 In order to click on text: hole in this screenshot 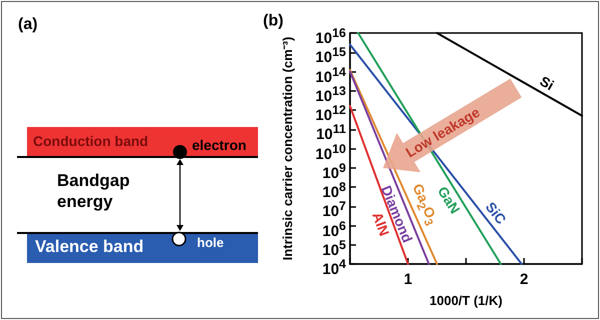, I will do `click(210, 242)`.